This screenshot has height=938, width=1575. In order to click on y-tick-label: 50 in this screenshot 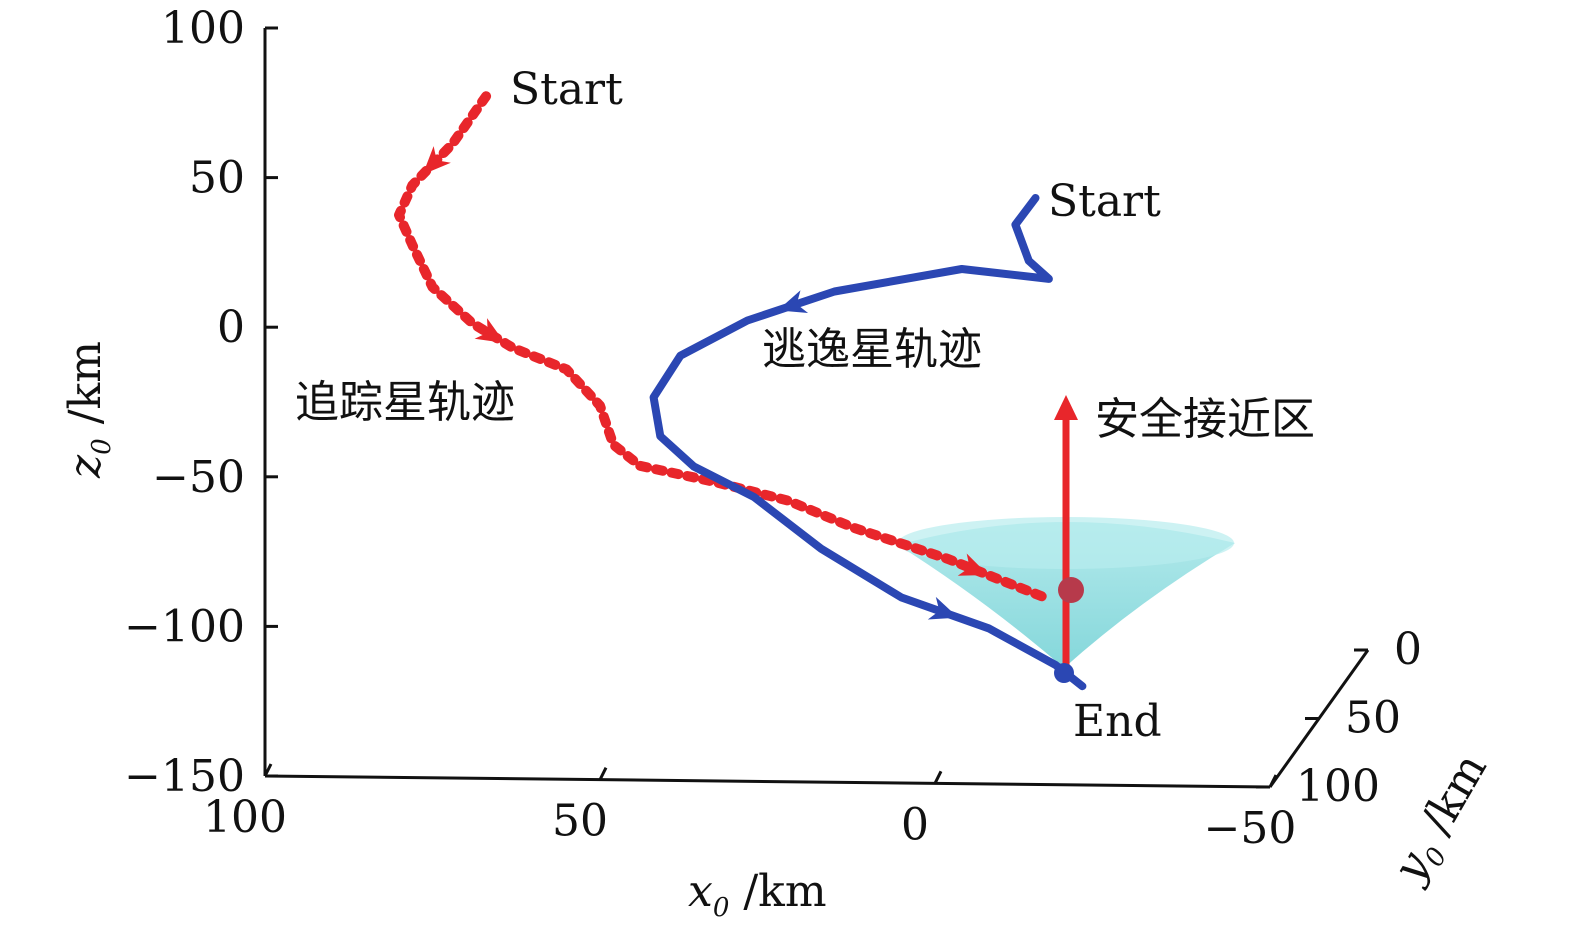, I will do `click(1373, 718)`.